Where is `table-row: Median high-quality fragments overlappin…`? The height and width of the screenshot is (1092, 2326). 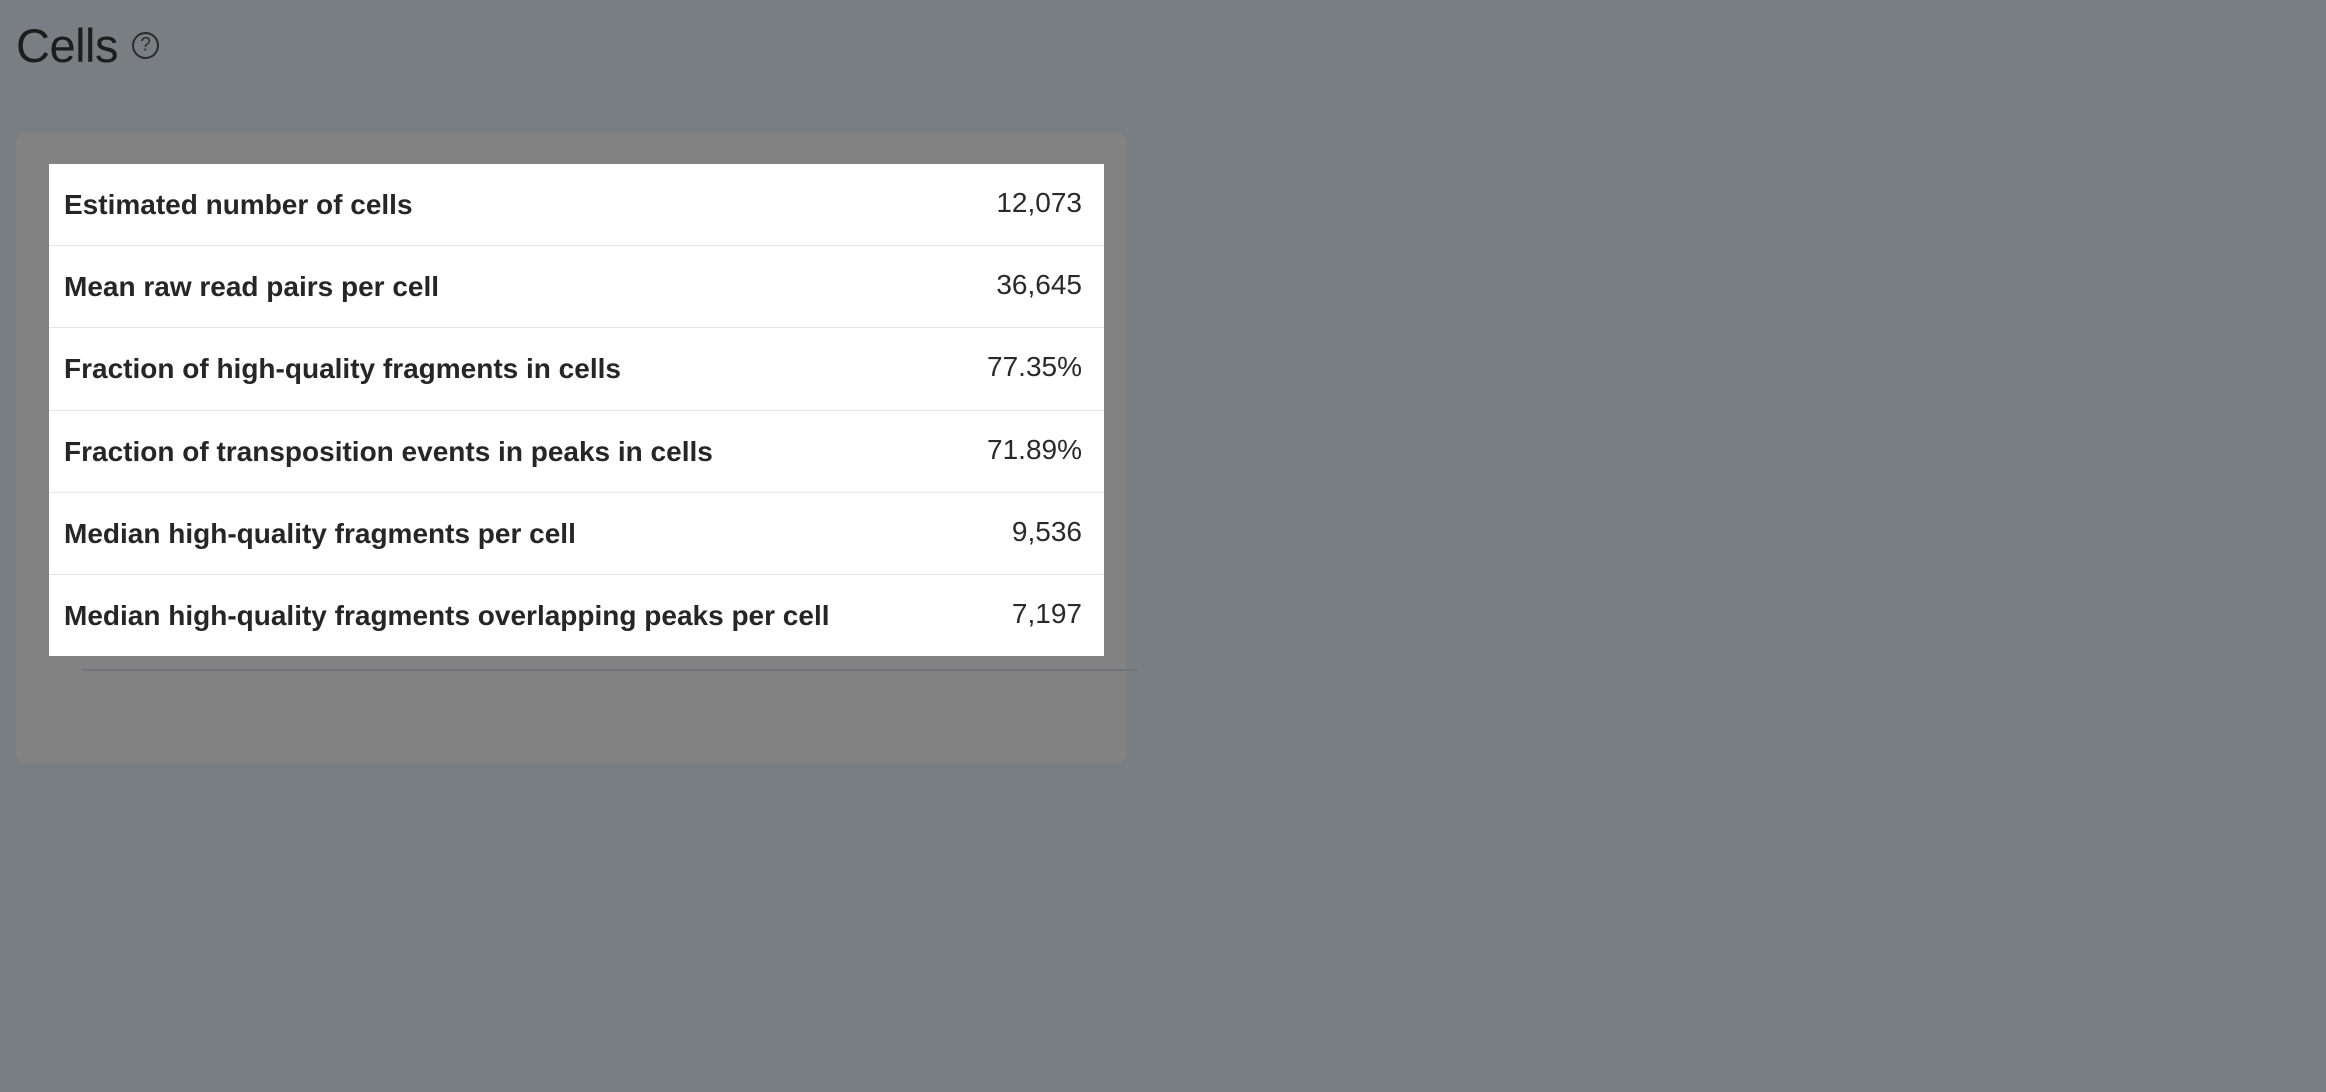 table-row: Median high-quality fragments overlappin… is located at coordinates (576, 615).